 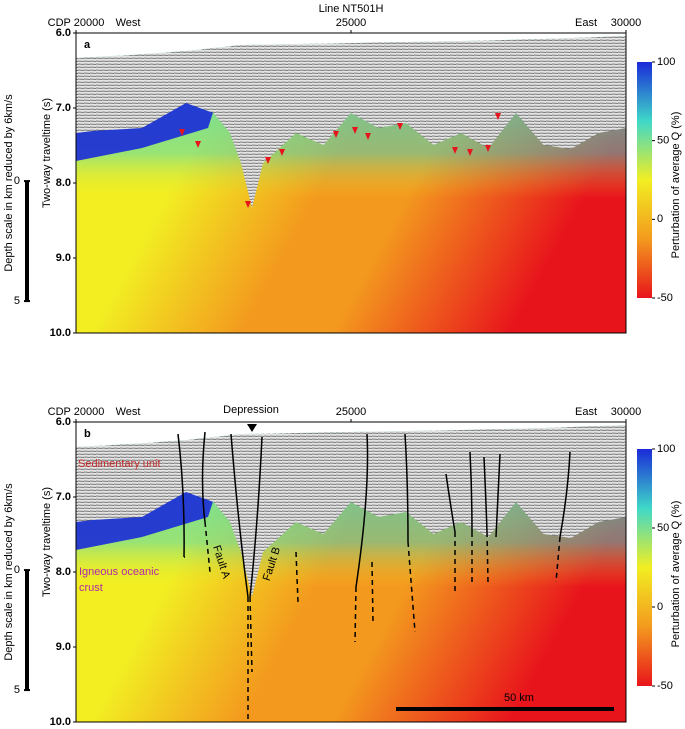 I want to click on depression-marker, so click(x=252, y=428).